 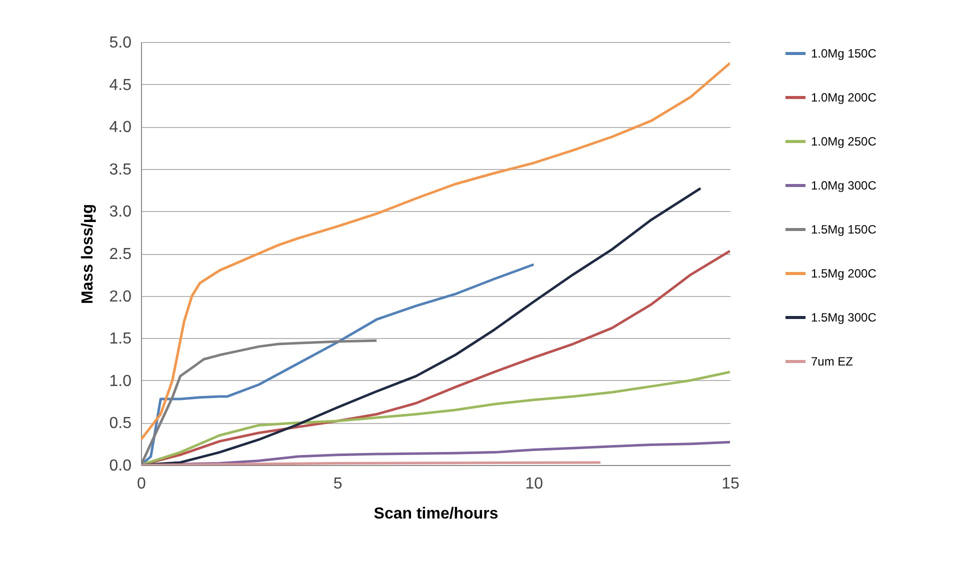 I want to click on legend-label: 1.0Mg 250C, so click(x=844, y=141).